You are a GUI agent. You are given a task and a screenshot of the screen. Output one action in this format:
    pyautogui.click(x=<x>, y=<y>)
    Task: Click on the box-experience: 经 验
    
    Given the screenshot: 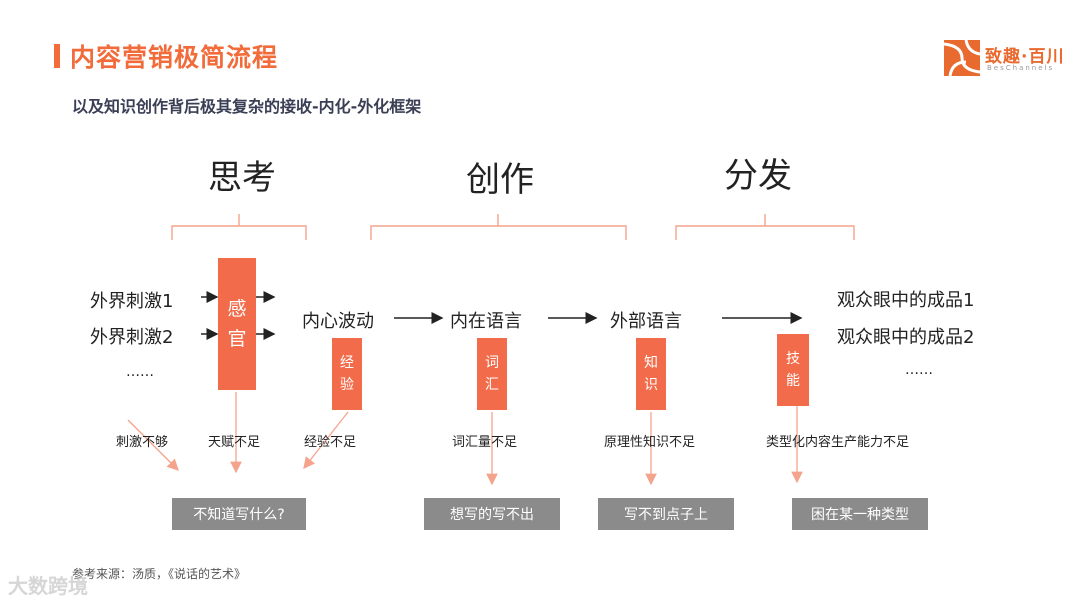 What is the action you would take?
    pyautogui.click(x=347, y=374)
    